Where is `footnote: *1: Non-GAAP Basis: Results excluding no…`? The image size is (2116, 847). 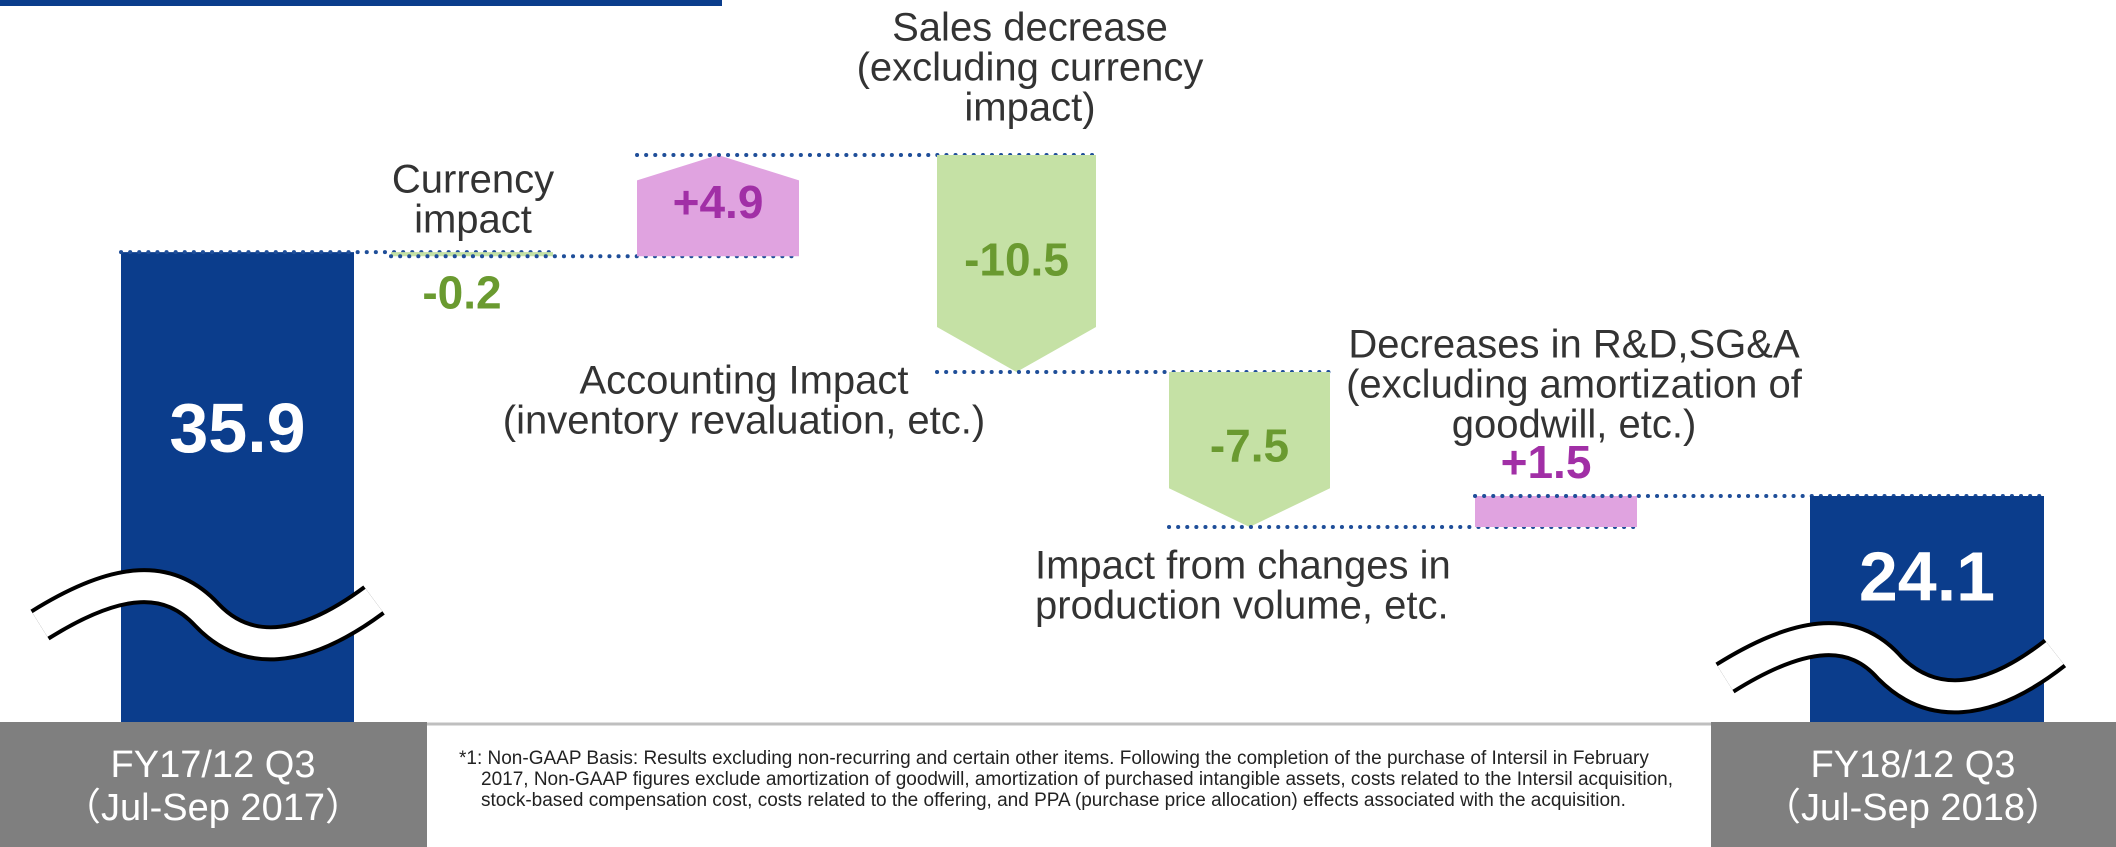 footnote: *1: Non-GAAP Basis: Results excluding no… is located at coordinates (1066, 779).